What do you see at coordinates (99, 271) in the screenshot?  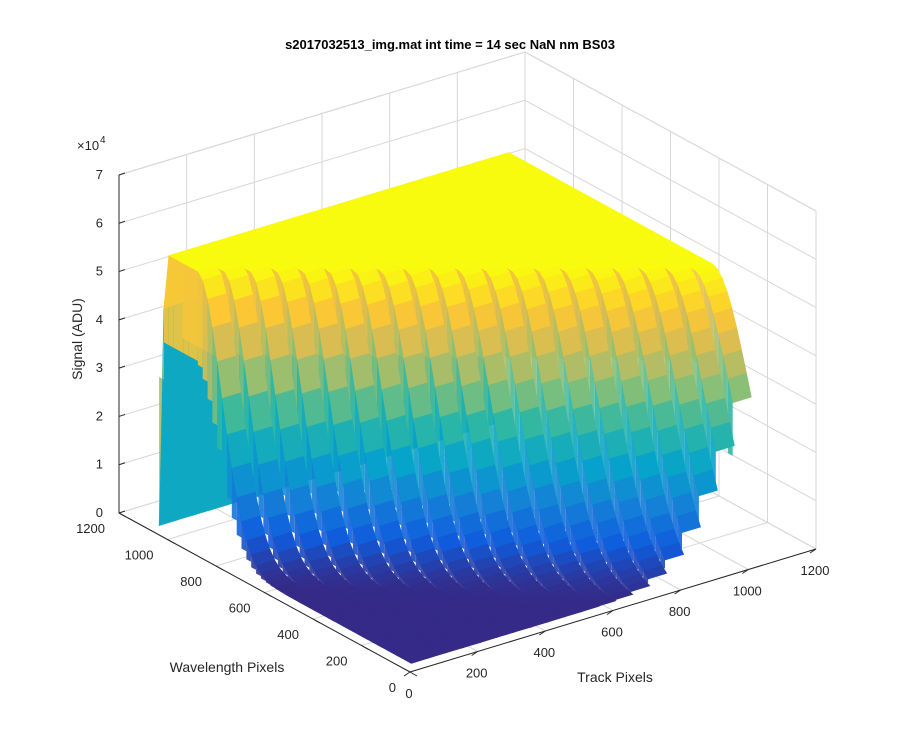 I see `z-tick-label: 5` at bounding box center [99, 271].